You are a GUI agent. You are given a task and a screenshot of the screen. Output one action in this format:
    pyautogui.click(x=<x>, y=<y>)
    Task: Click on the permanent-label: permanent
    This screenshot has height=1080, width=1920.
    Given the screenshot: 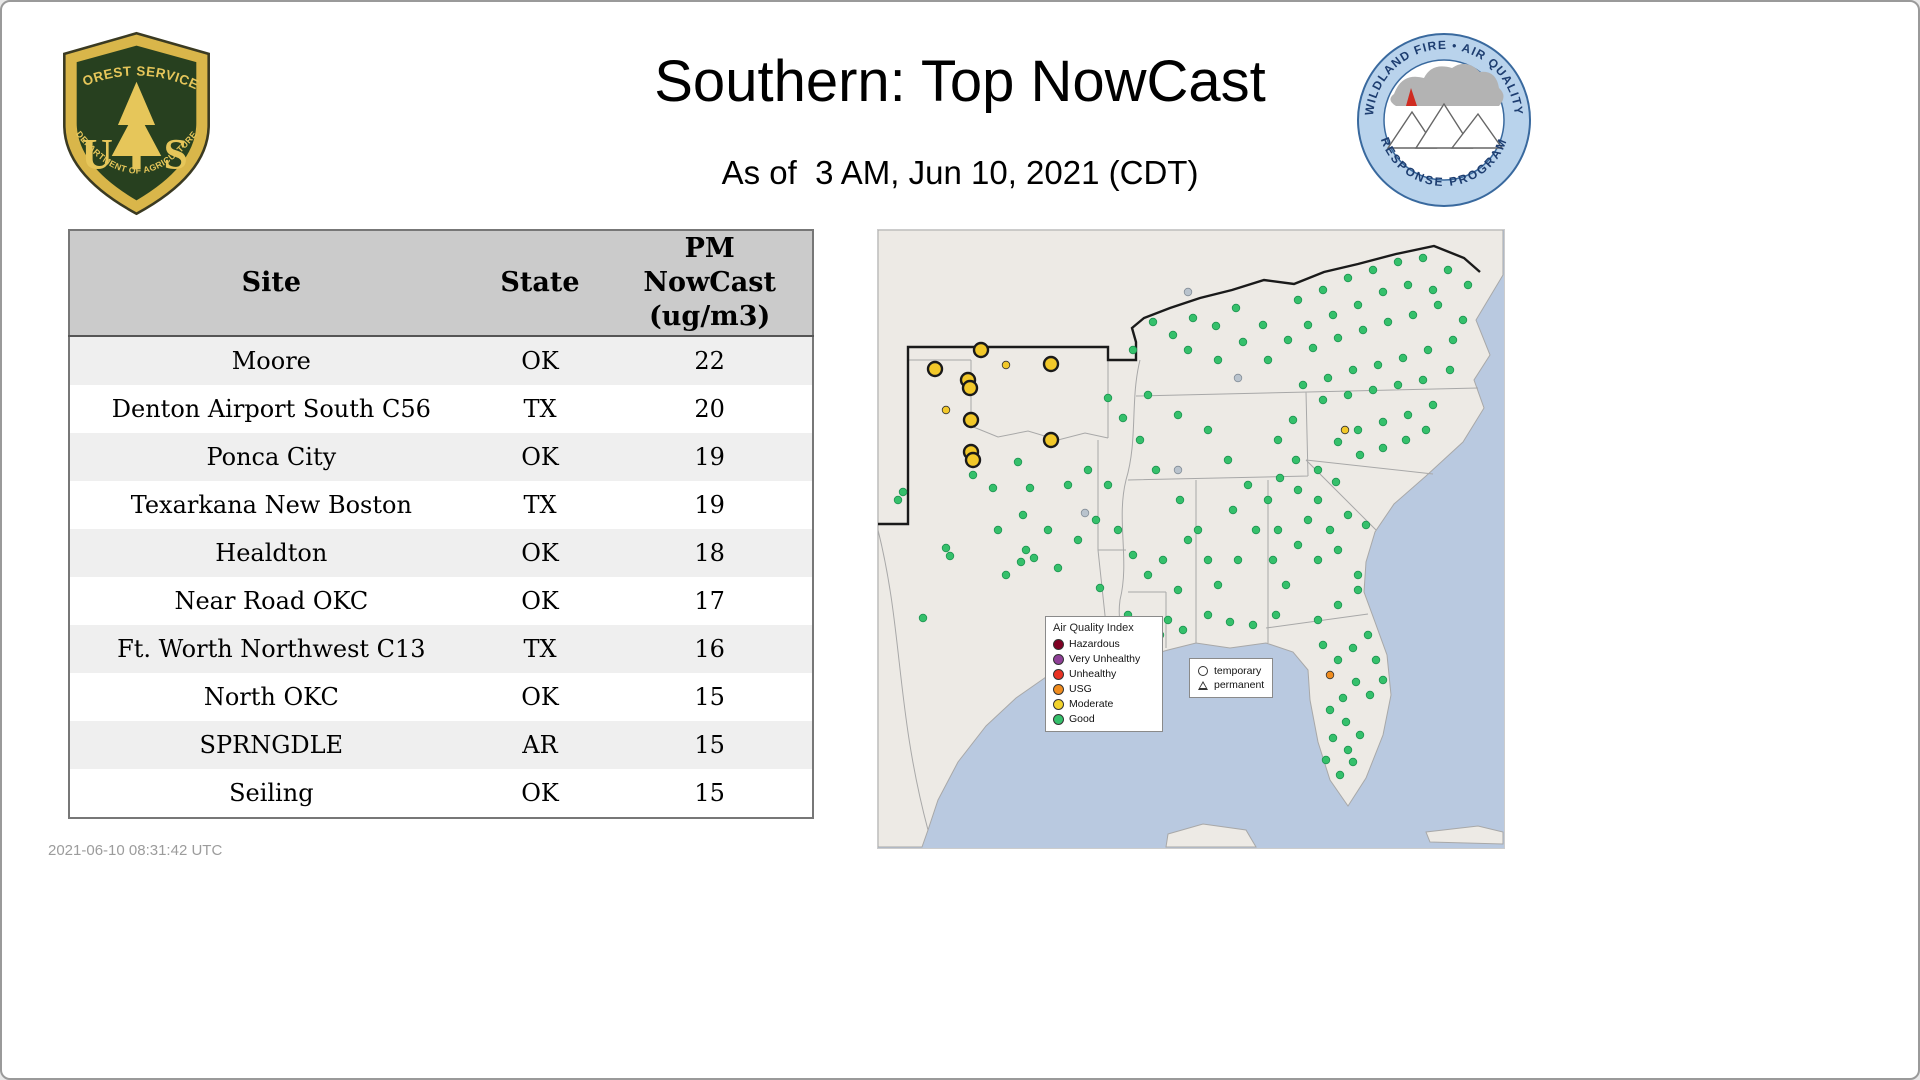 What is the action you would take?
    pyautogui.click(x=1239, y=685)
    